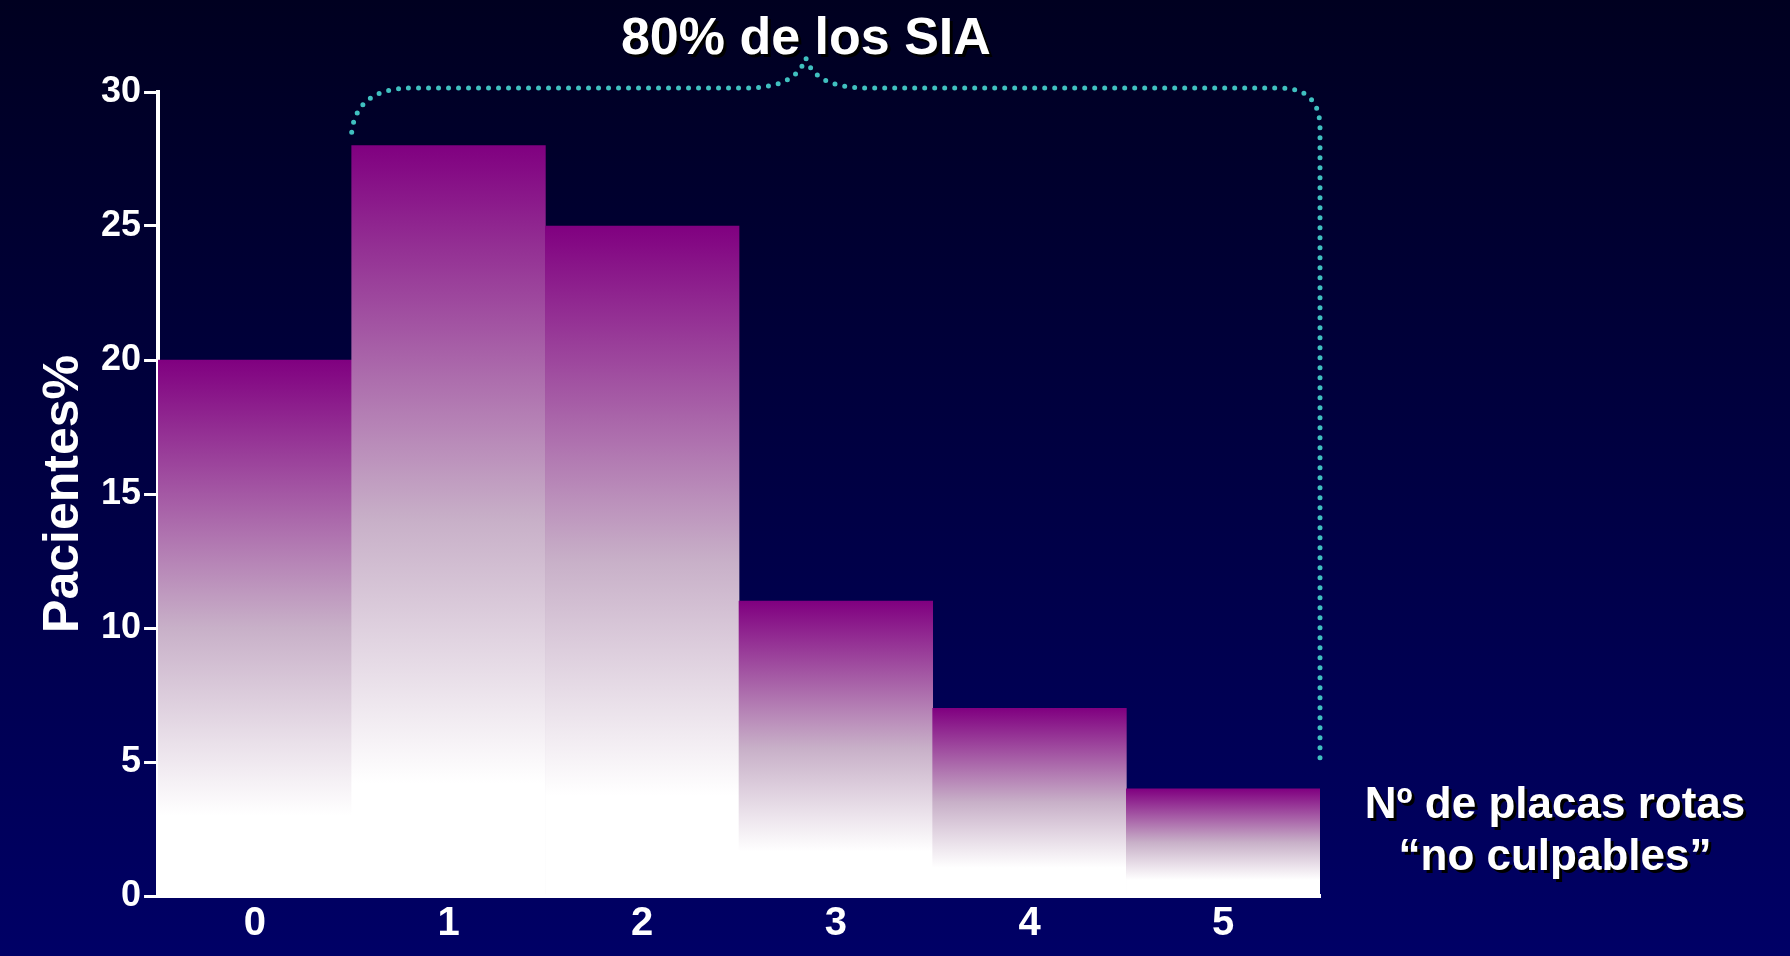 The image size is (1790, 956). What do you see at coordinates (131, 759) in the screenshot?
I see `y-tick-label: 5` at bounding box center [131, 759].